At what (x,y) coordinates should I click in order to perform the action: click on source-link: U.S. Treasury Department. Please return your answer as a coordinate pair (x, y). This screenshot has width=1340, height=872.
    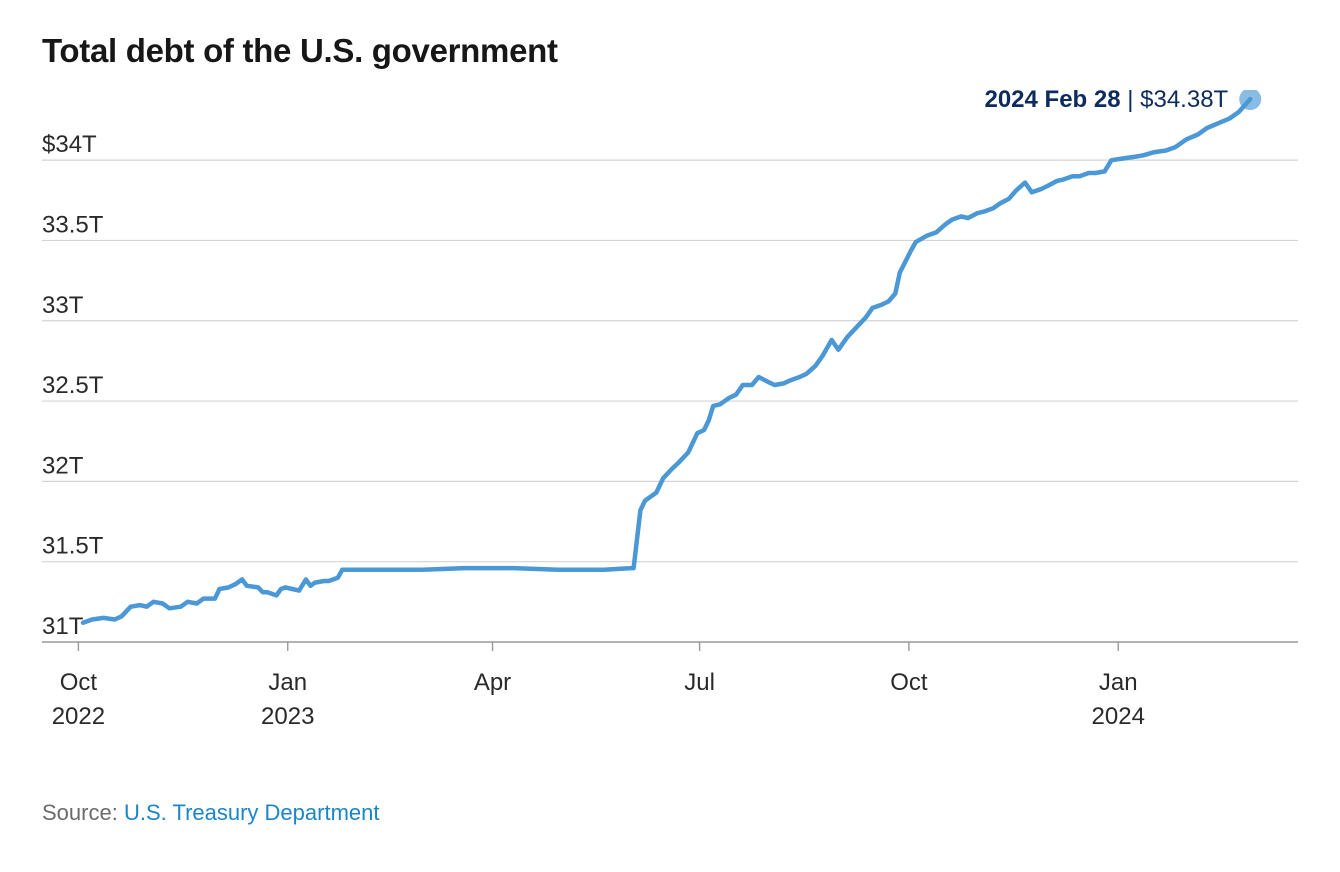
    Looking at the image, I should click on (251, 812).